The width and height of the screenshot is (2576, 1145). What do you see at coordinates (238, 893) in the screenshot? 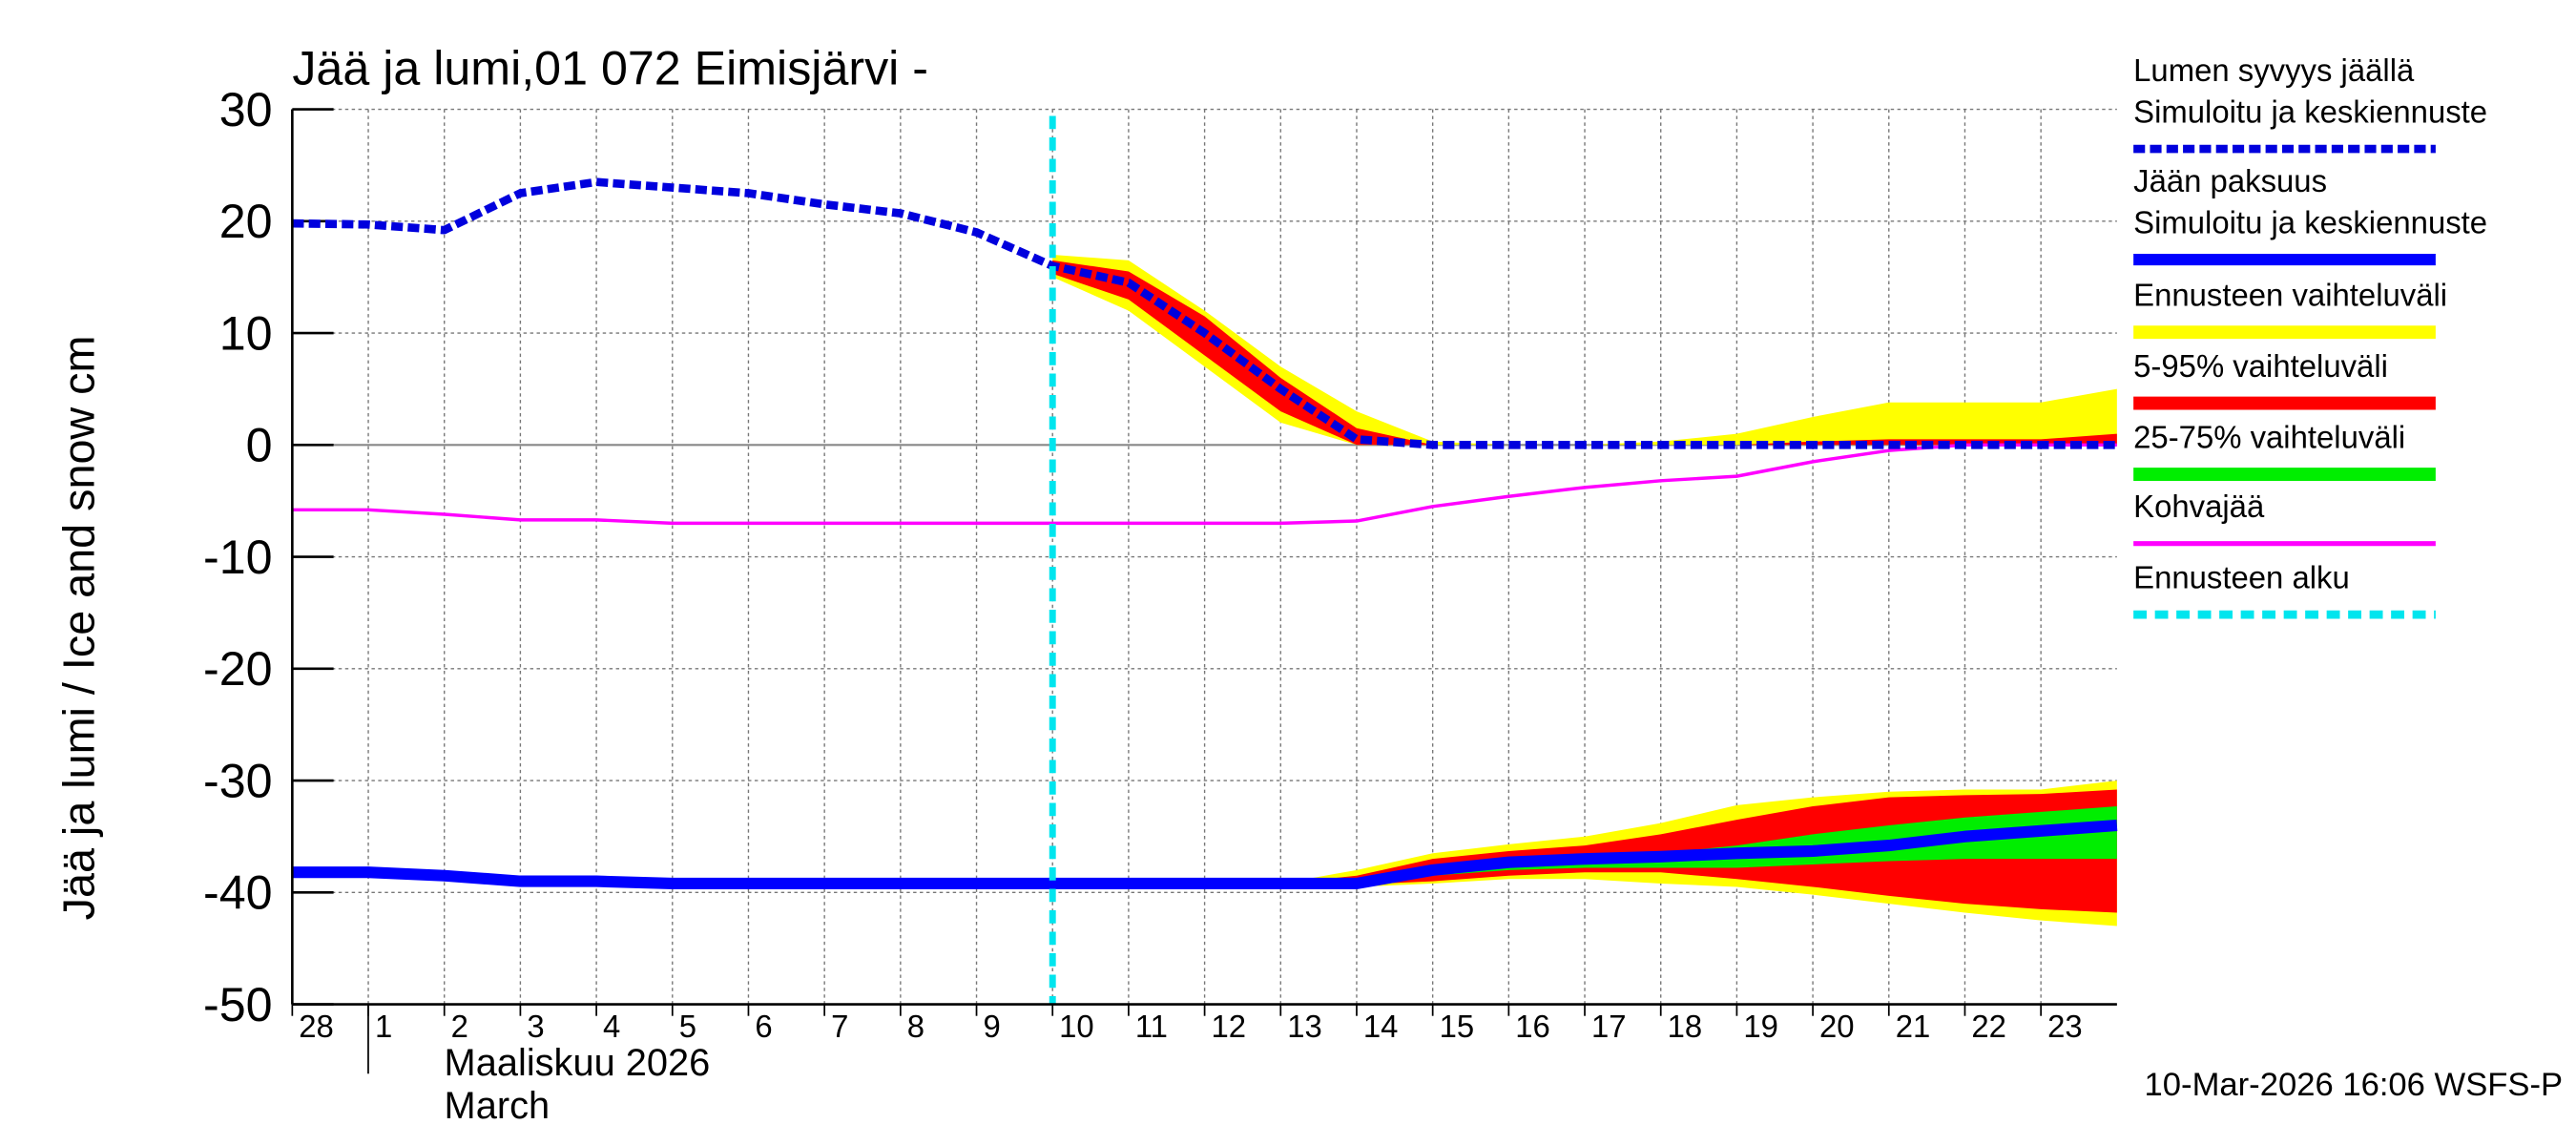
I see `y-tick-label: -40` at bounding box center [238, 893].